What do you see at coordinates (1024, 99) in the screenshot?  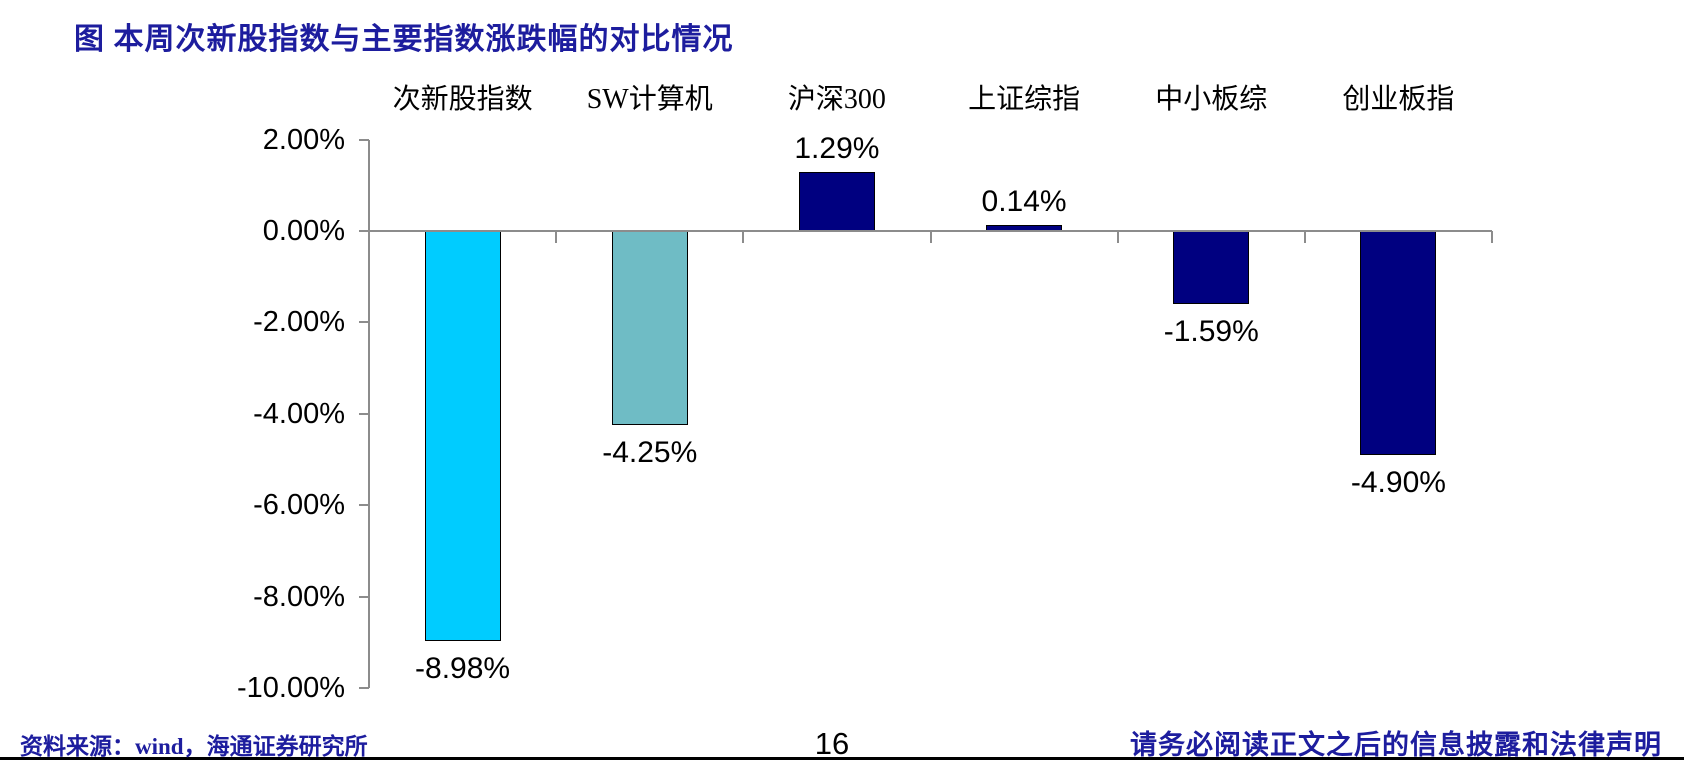 I see `category-label: 上证综指` at bounding box center [1024, 99].